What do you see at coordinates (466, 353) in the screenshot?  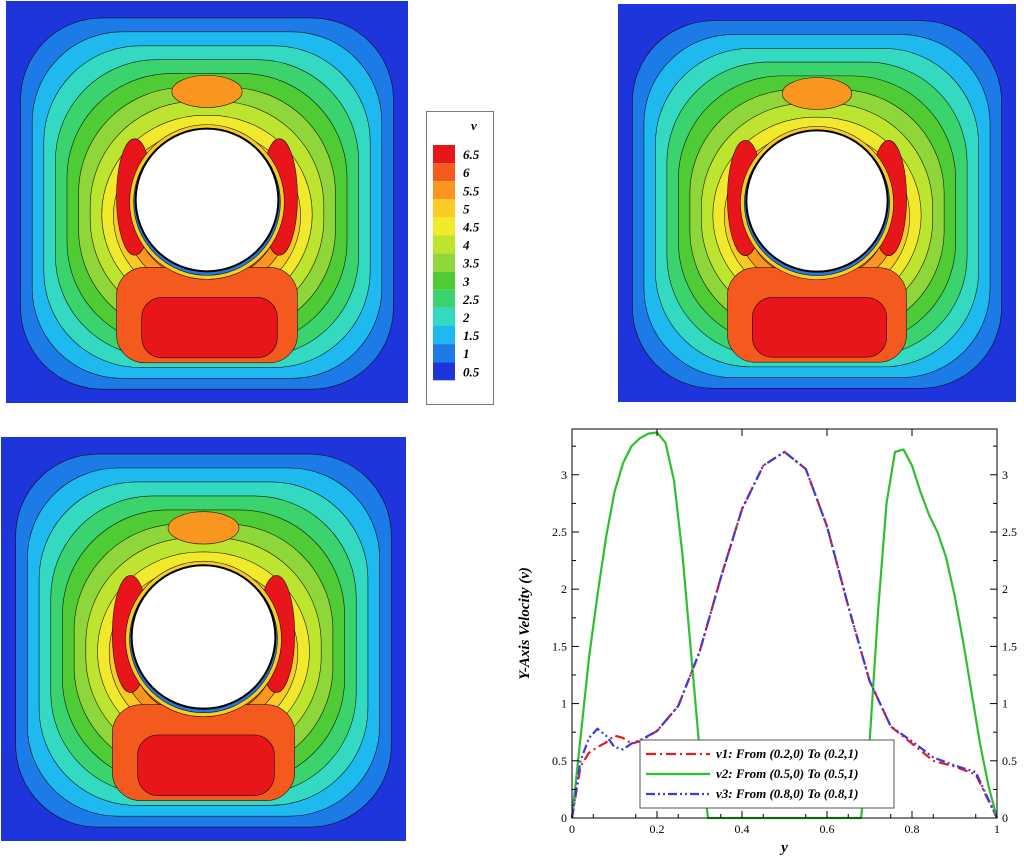 I see `colorbar-level-label: 1` at bounding box center [466, 353].